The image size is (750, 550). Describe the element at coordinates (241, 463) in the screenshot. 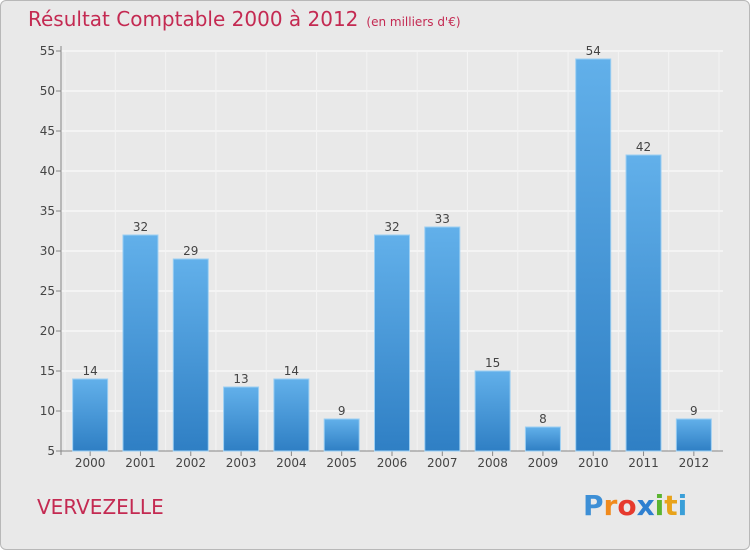

I see `x-tick-label-2003: 2003` at that location.